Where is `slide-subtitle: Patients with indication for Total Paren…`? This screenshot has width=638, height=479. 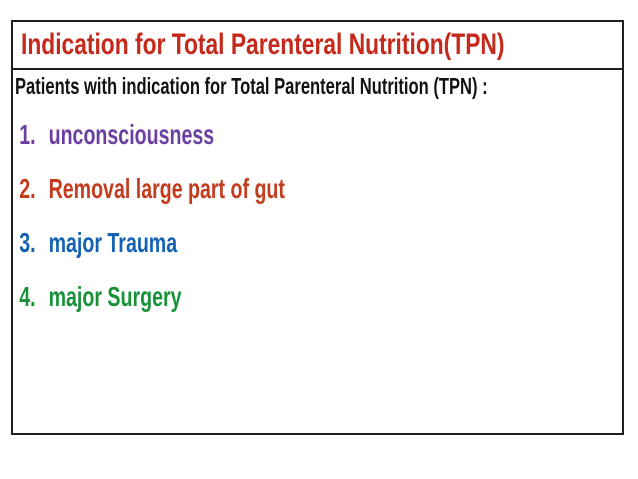
slide-subtitle: Patients with indication for Total Paren… is located at coordinates (251, 86).